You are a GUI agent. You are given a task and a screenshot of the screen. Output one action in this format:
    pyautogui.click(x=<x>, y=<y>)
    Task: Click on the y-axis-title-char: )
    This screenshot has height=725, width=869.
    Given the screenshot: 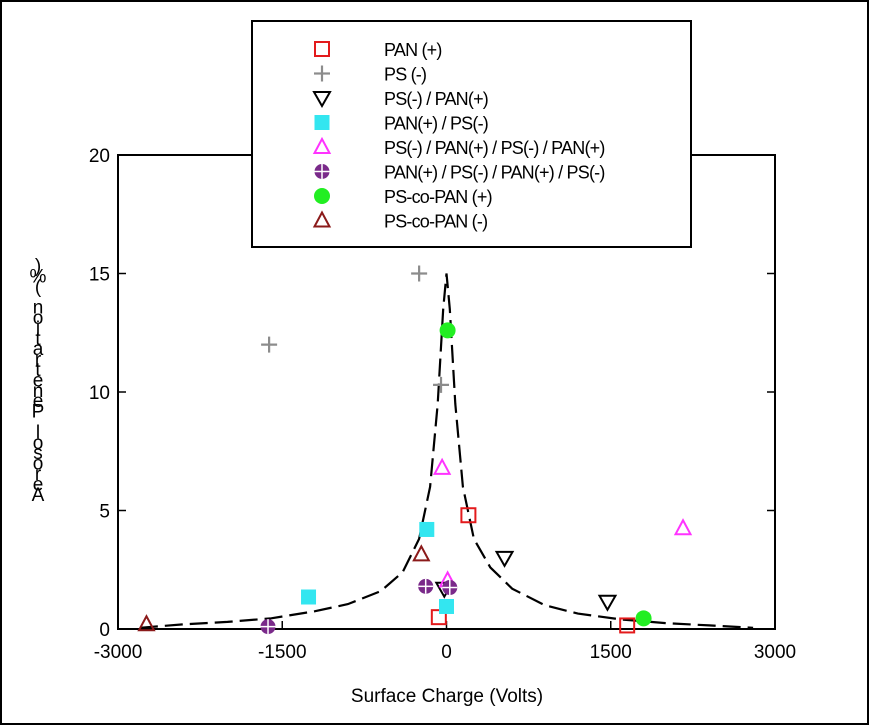 What is the action you would take?
    pyautogui.click(x=38, y=266)
    